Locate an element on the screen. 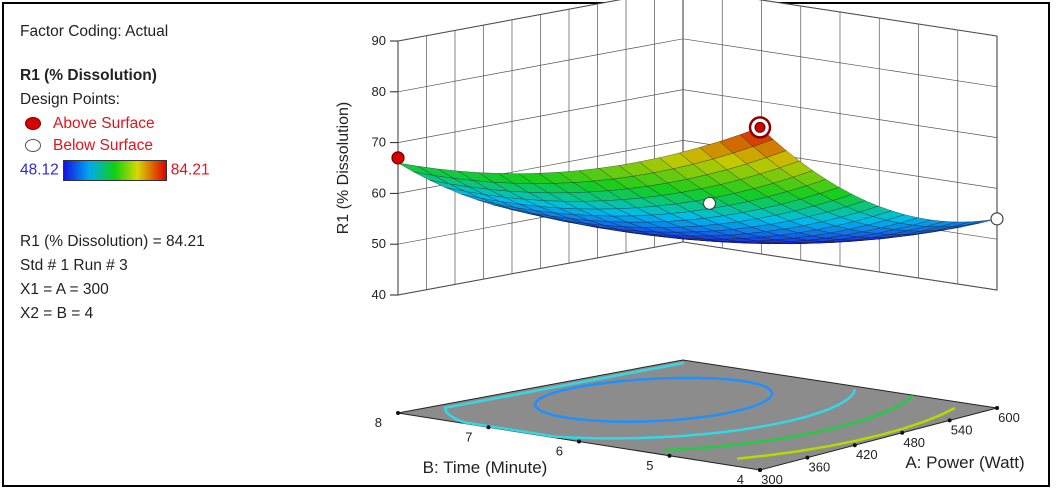  x-tick-label: 540 is located at coordinates (962, 429).